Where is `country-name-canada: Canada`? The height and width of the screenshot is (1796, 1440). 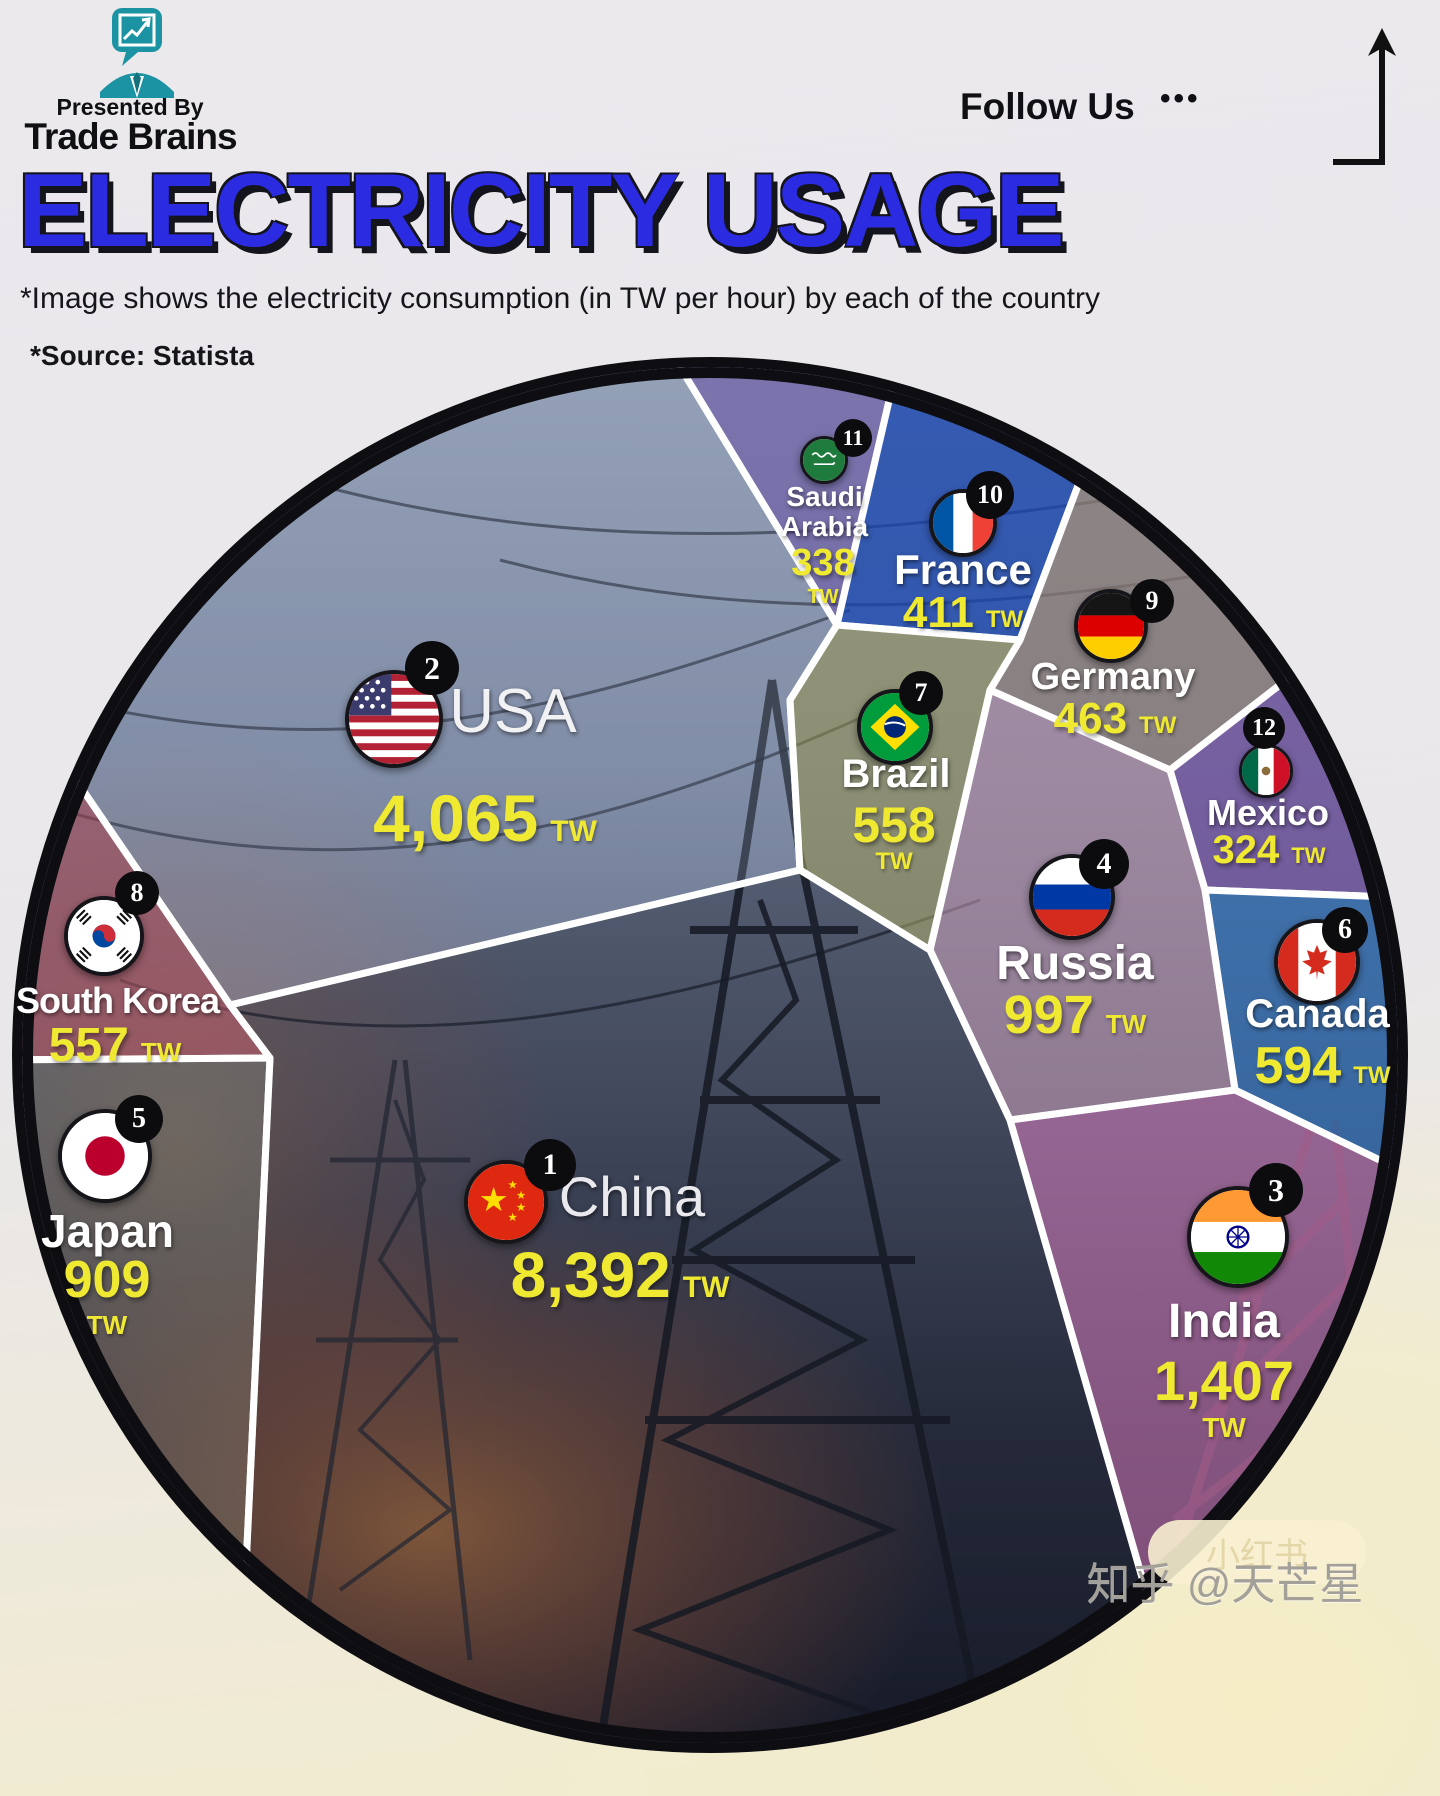
country-name-canada: Canada is located at coordinates (1317, 1014).